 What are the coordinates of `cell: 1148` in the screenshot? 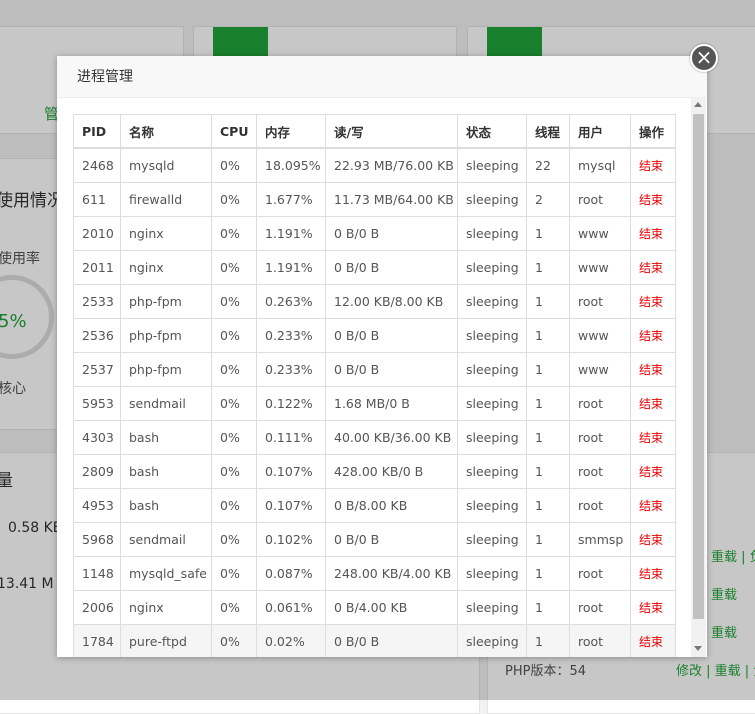 It's located at (97, 573).